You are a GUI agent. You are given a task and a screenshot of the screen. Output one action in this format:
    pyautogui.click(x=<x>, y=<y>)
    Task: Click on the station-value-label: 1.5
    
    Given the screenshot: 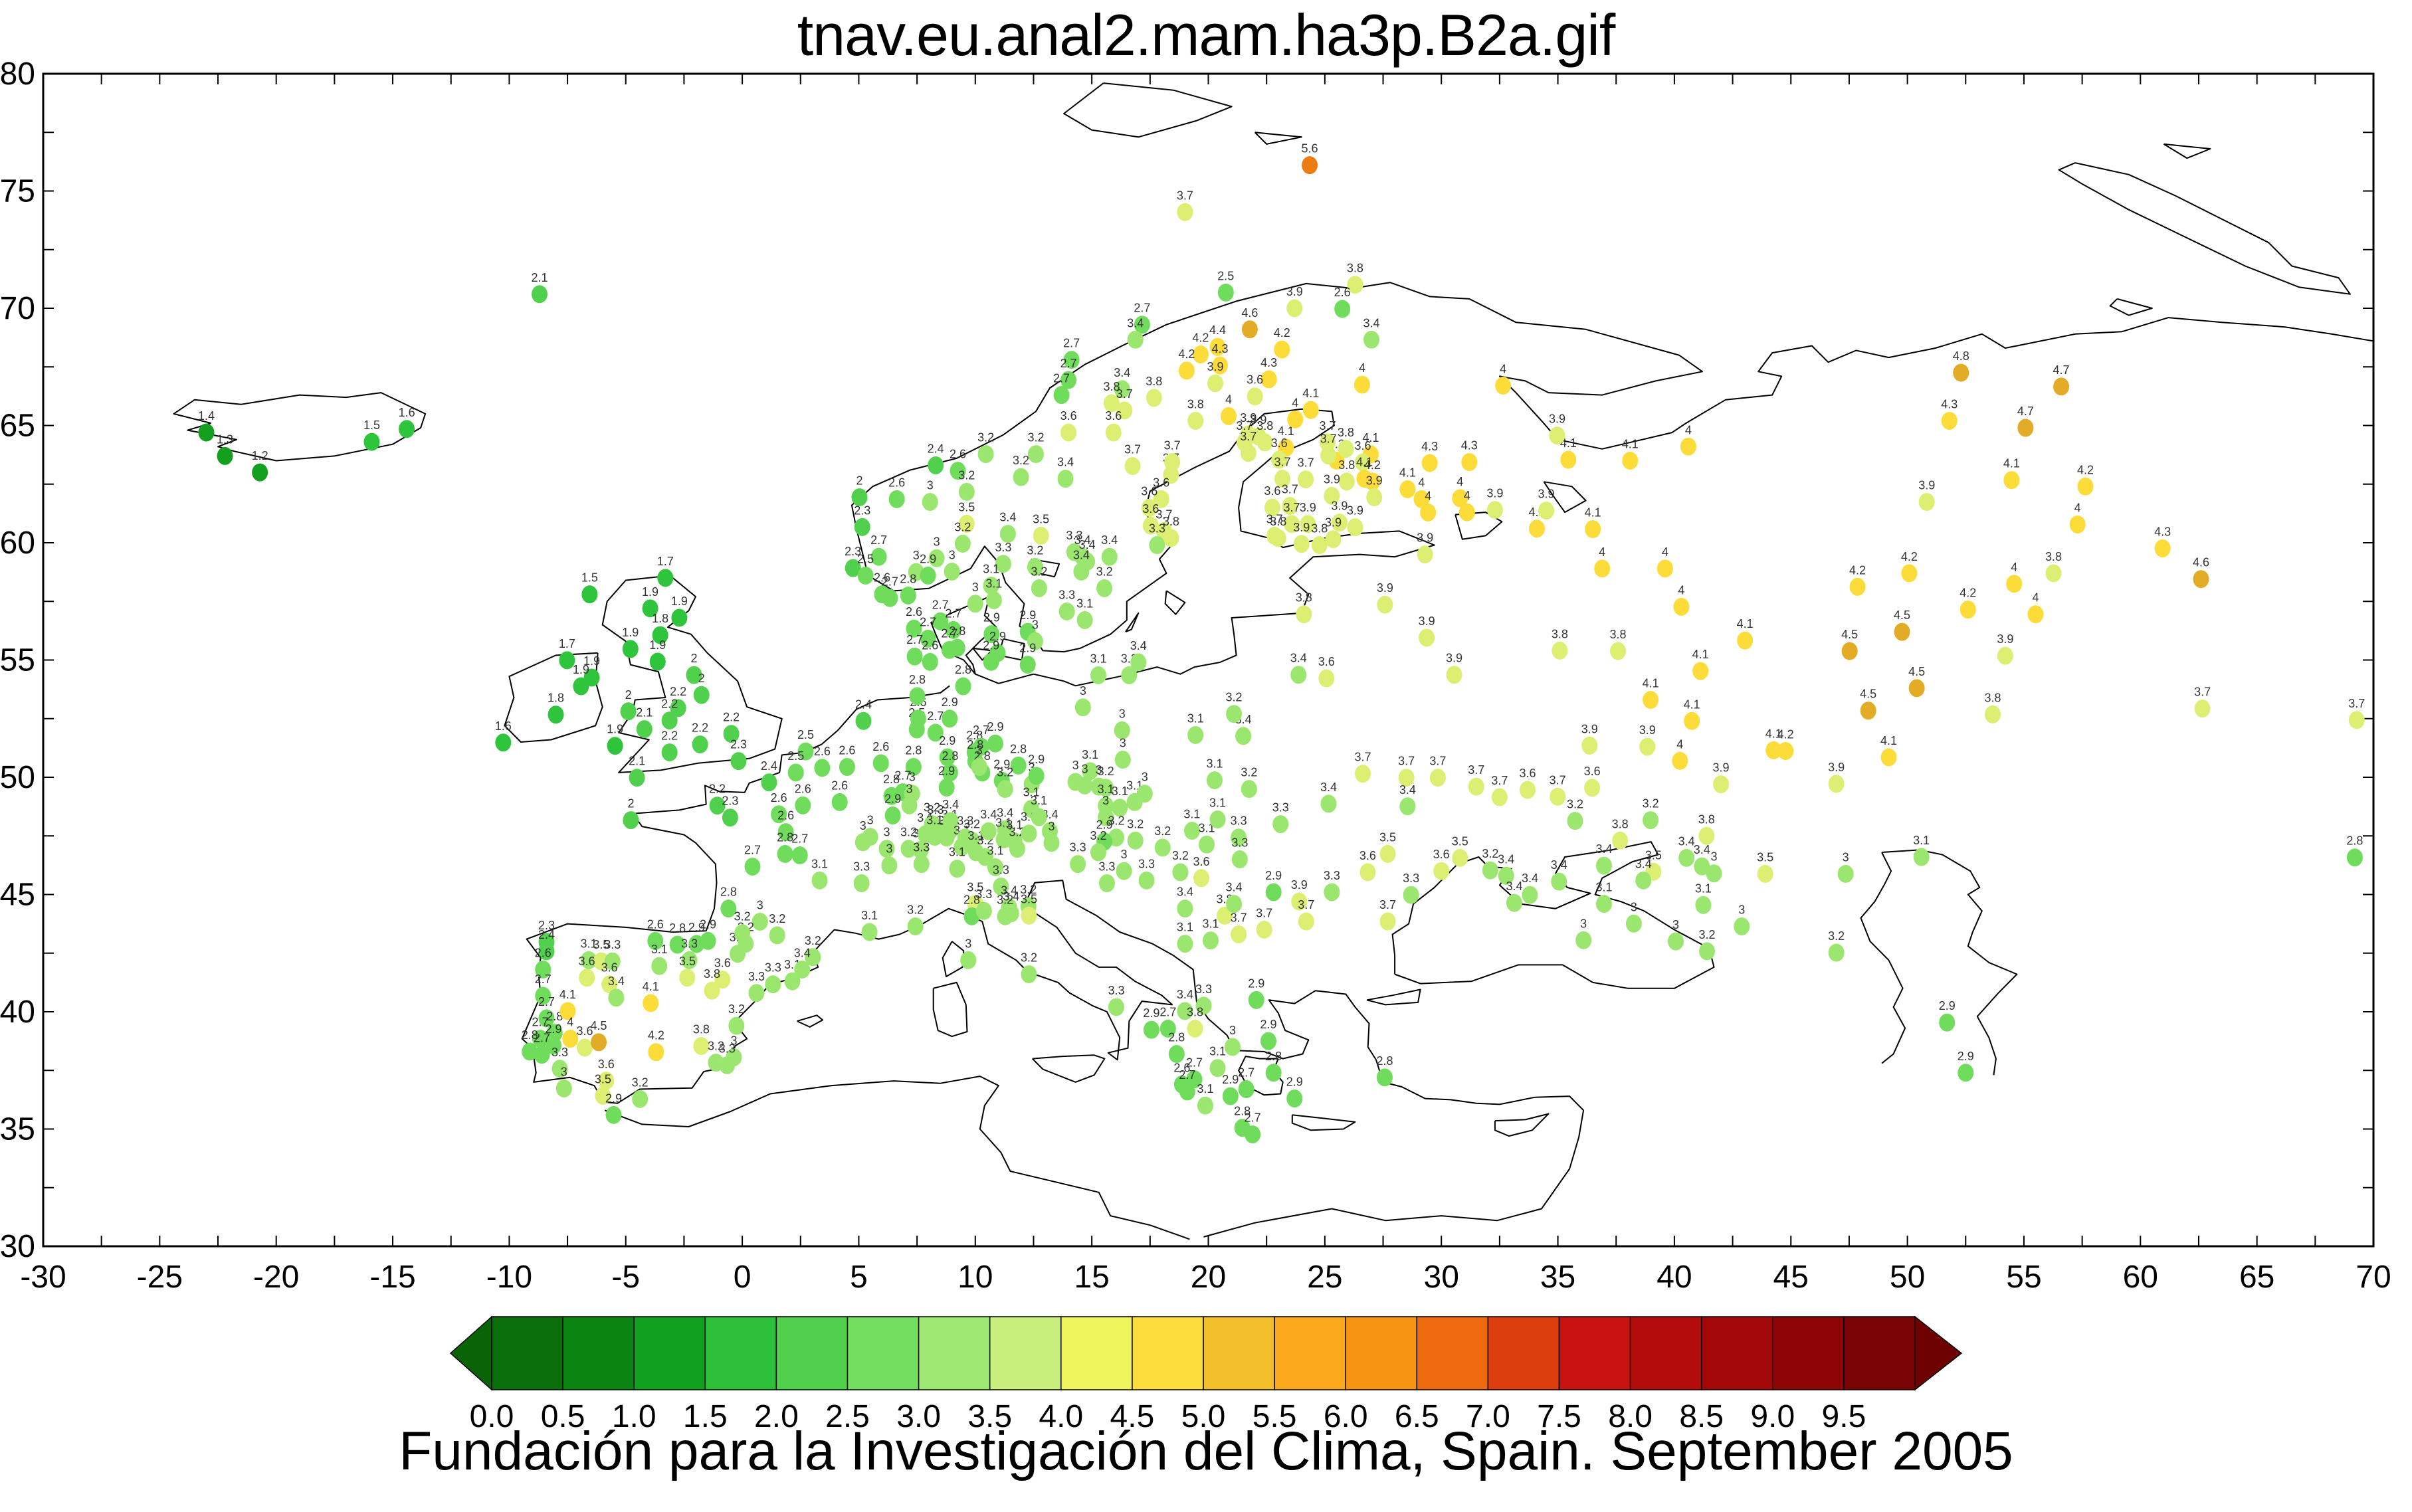 What is the action you would take?
    pyautogui.click(x=372, y=425)
    